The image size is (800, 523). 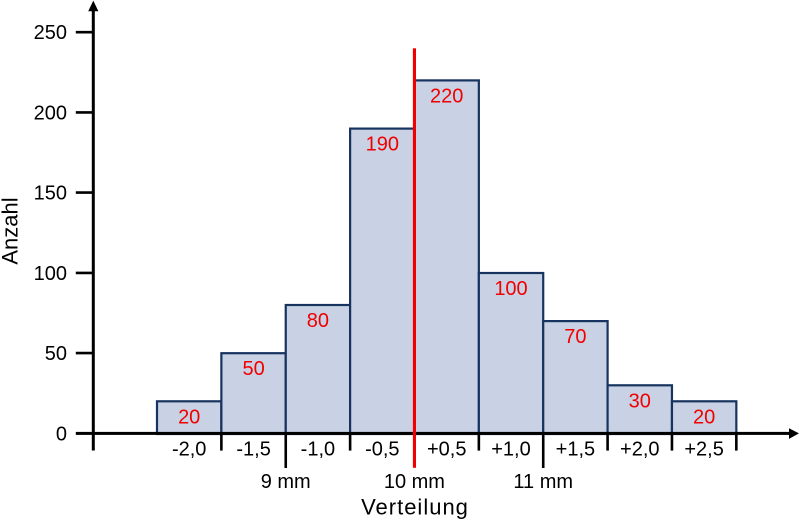 What do you see at coordinates (575, 450) in the screenshot?
I see `svg-text: +1,5` at bounding box center [575, 450].